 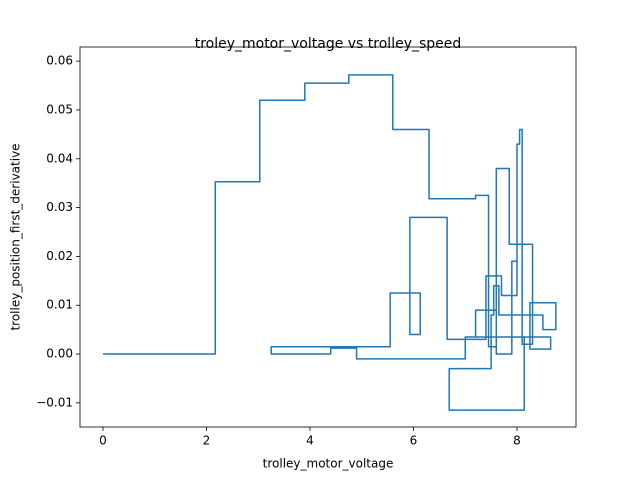 I want to click on y-tick-label: 0.01, so click(x=59, y=305).